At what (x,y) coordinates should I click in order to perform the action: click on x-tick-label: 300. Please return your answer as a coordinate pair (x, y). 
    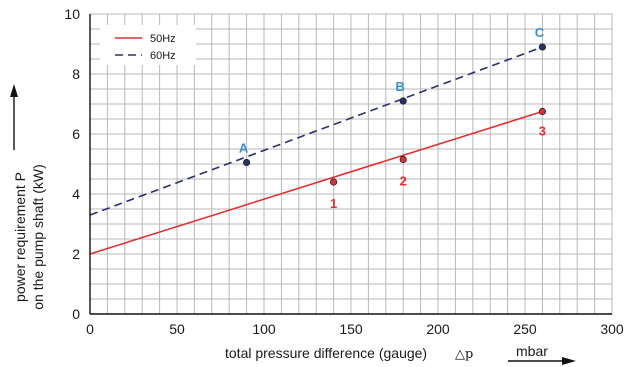
    Looking at the image, I should click on (612, 329).